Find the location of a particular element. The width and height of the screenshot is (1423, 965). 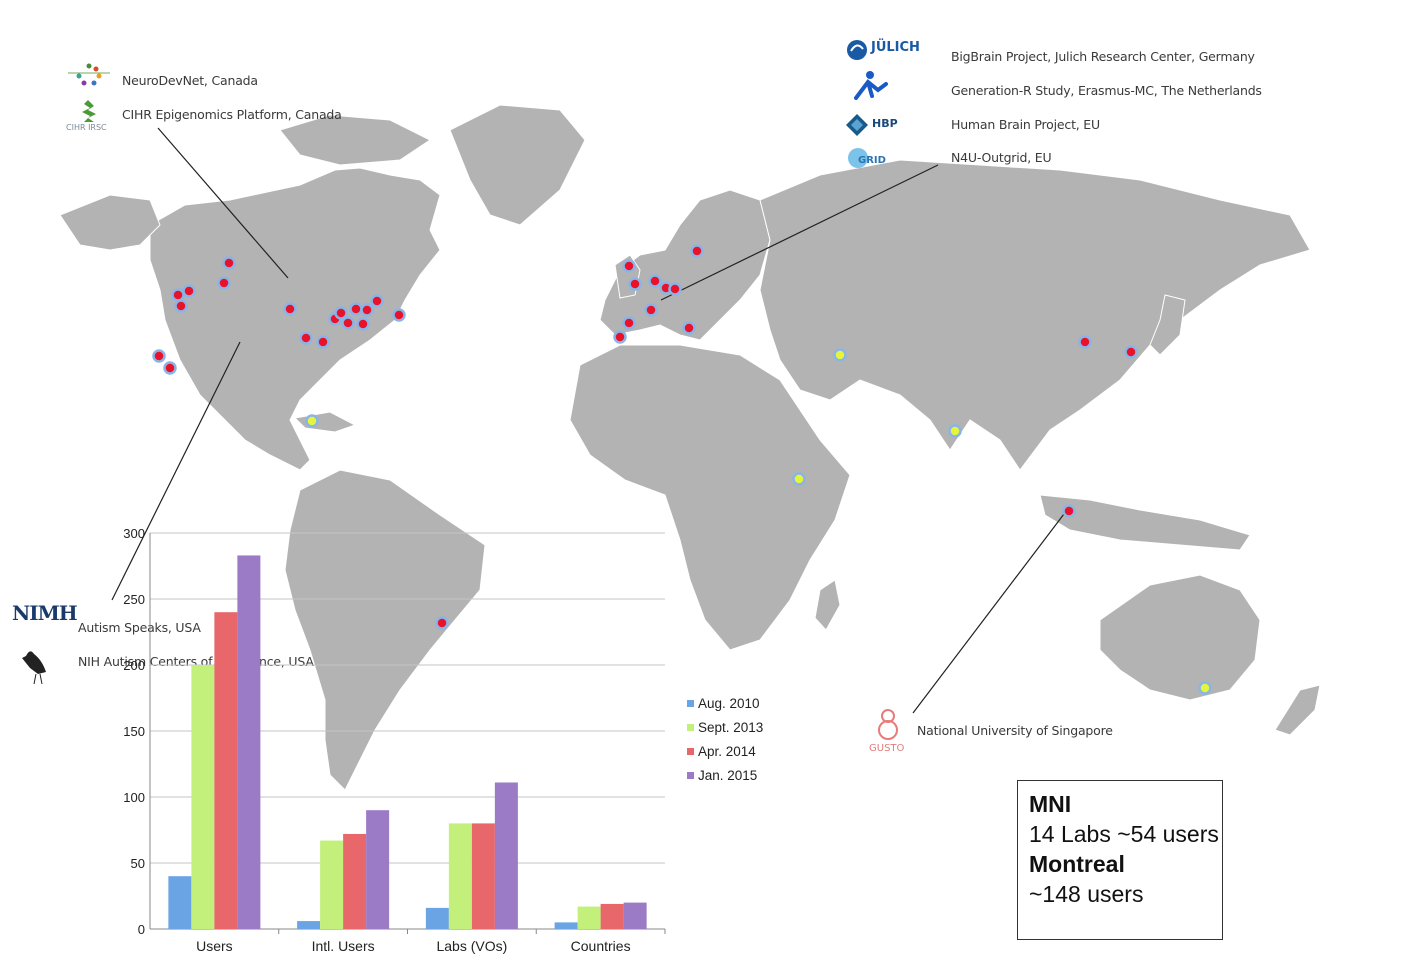

collab-label-nus: National University of Singapore is located at coordinates (1015, 730).